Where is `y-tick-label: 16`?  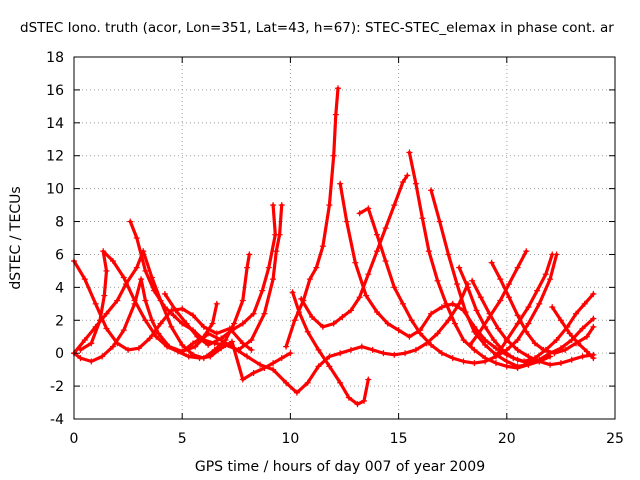 y-tick-label: 16 is located at coordinates (55, 91).